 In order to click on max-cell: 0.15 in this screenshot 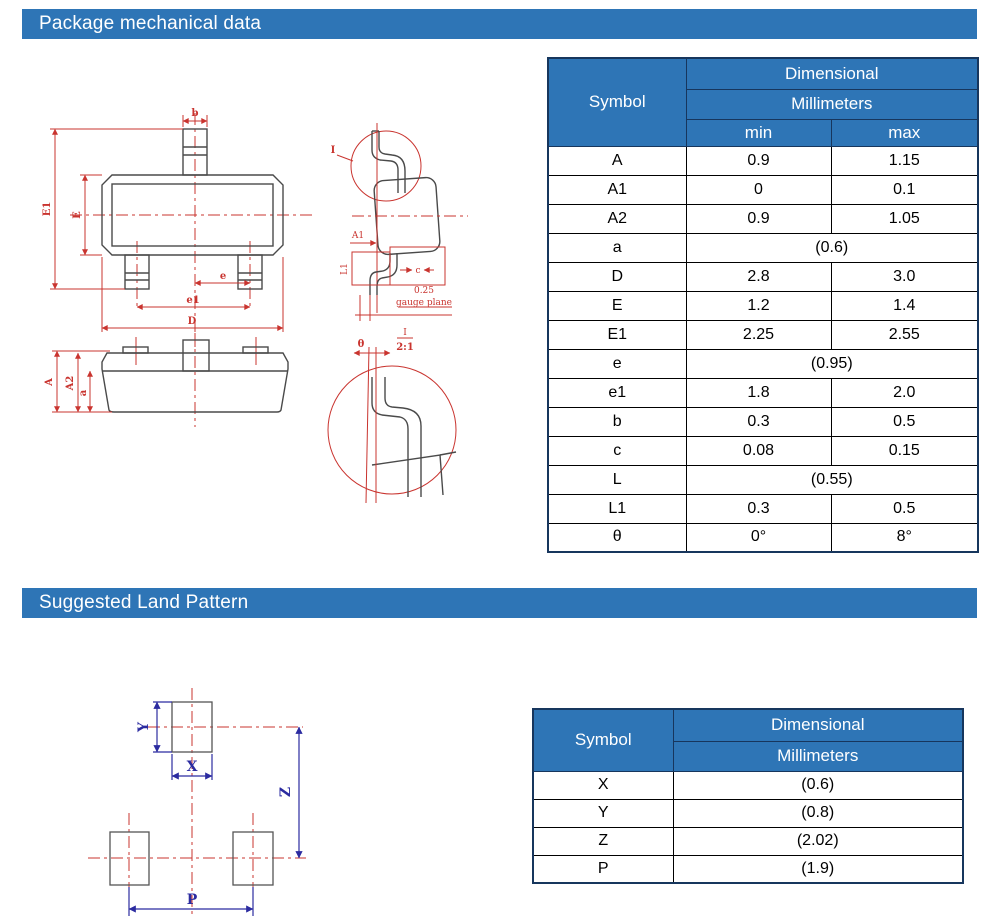, I will do `click(904, 450)`.